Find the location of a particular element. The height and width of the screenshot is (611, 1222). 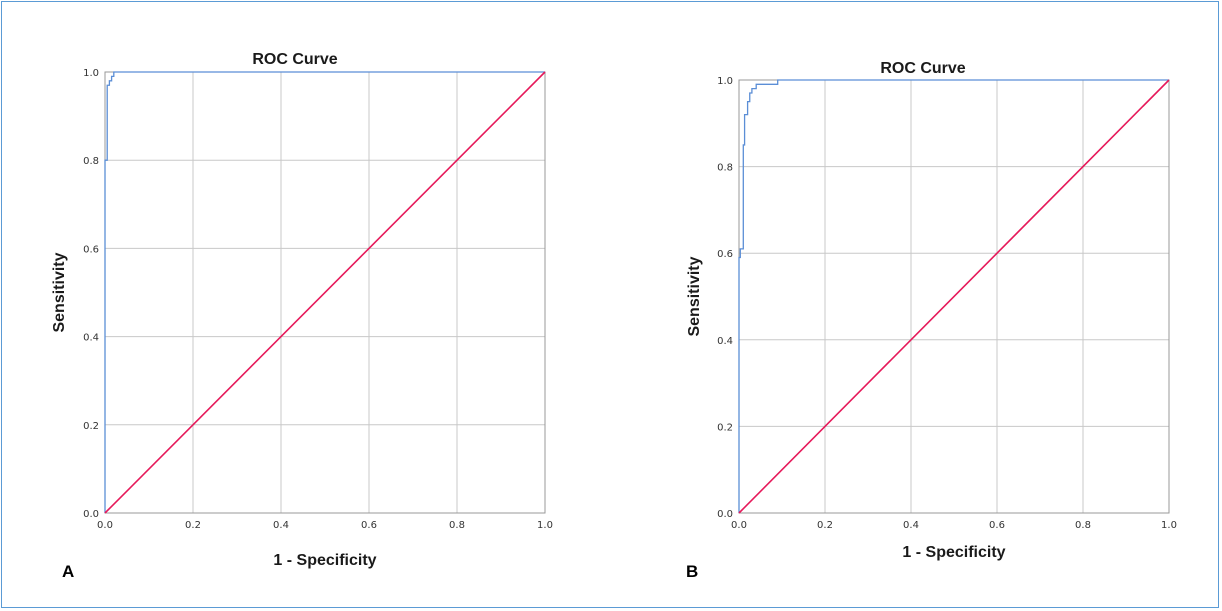

panel-a-x-tick-label: 0.6 is located at coordinates (369, 525).